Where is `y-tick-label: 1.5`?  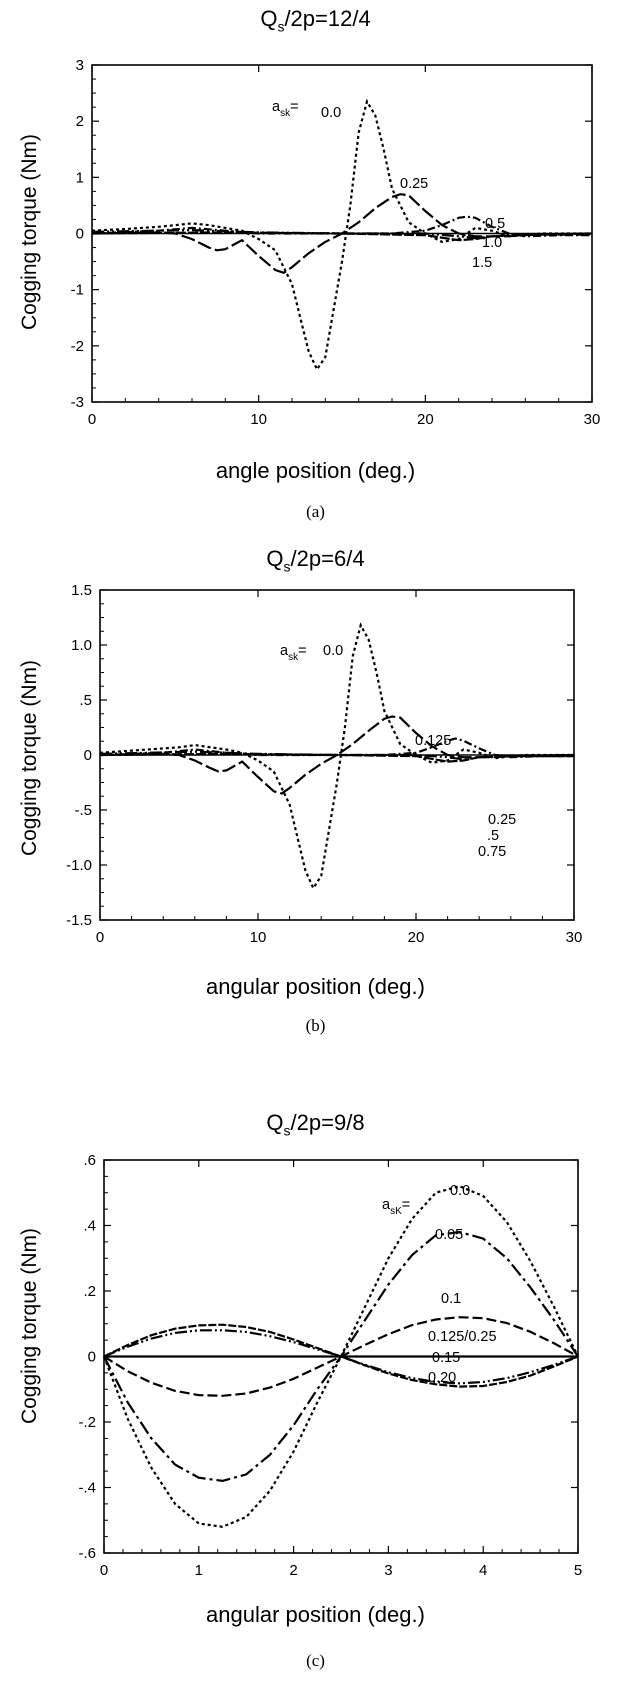 y-tick-label: 1.5 is located at coordinates (81, 592).